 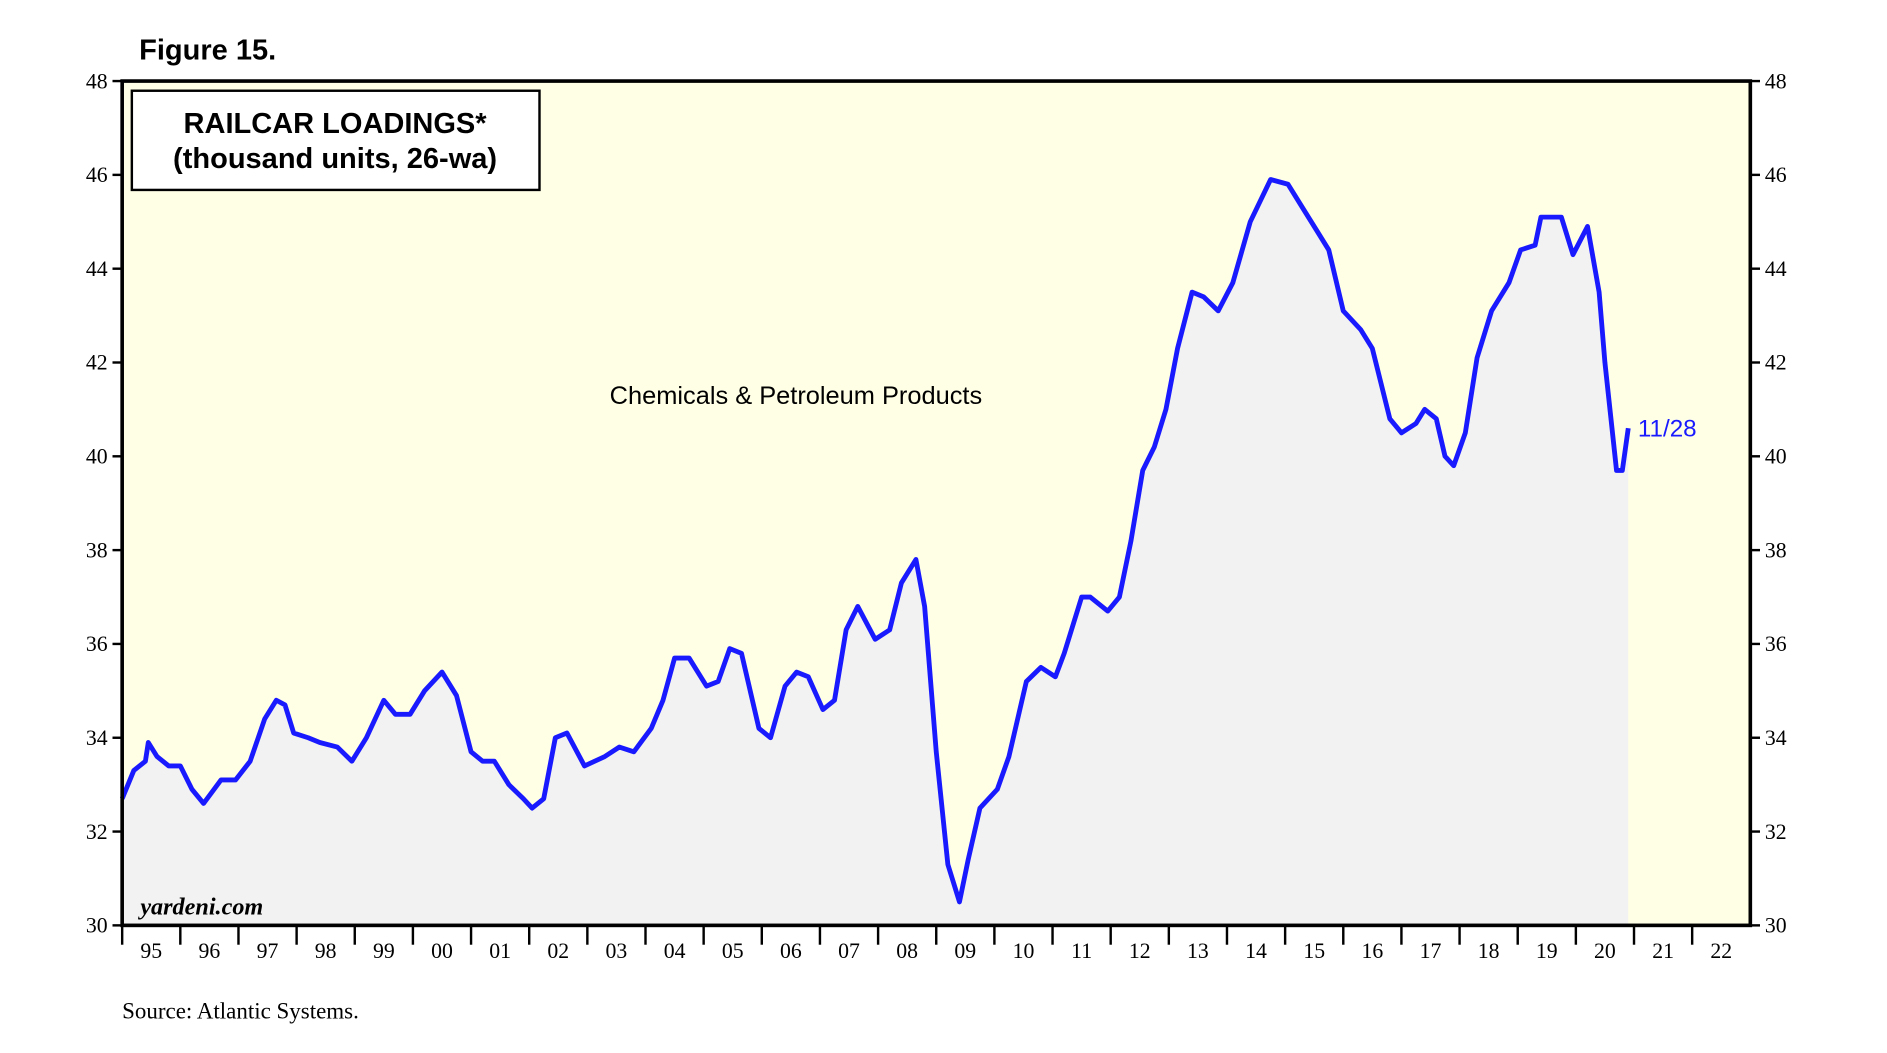 I want to click on x-tick-label: 10, so click(x=1024, y=951).